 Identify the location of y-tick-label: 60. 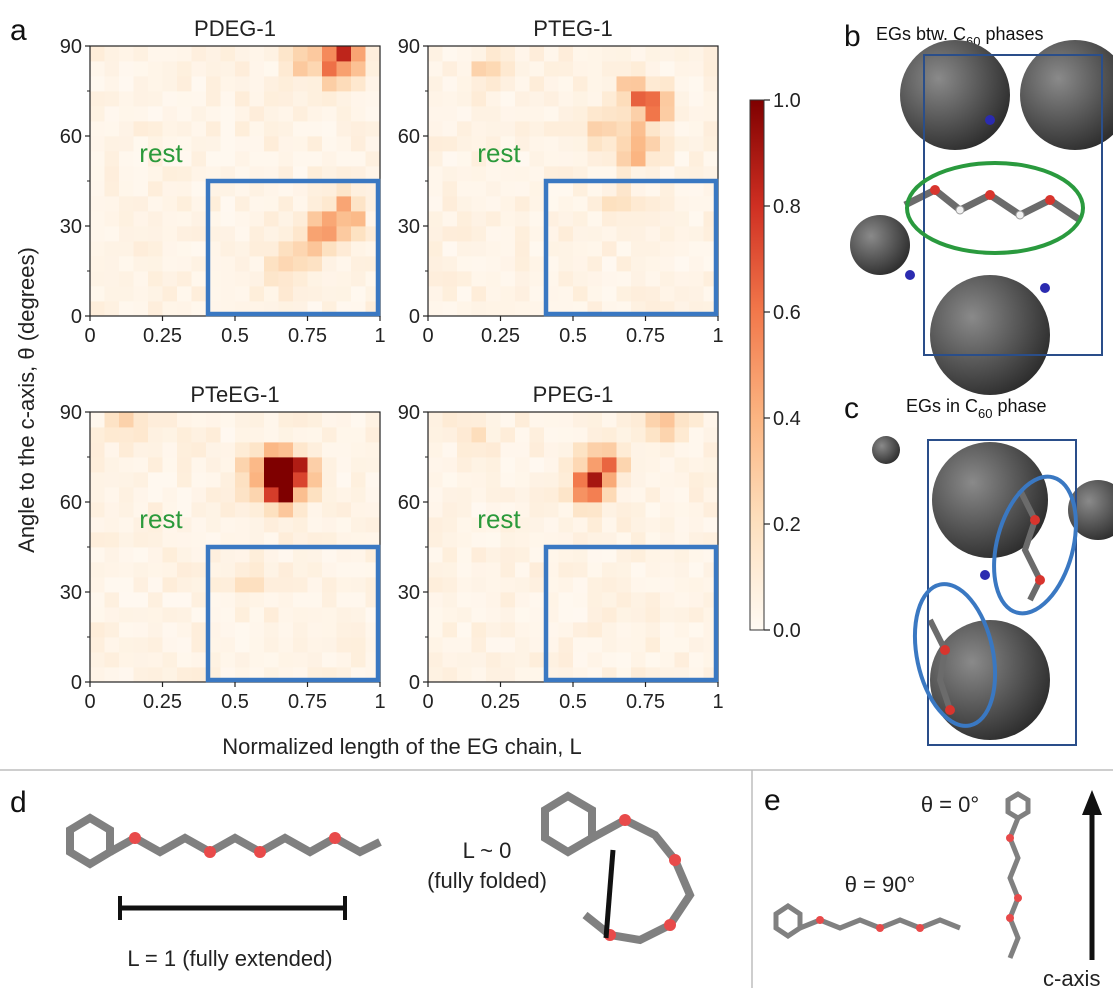
(71, 503).